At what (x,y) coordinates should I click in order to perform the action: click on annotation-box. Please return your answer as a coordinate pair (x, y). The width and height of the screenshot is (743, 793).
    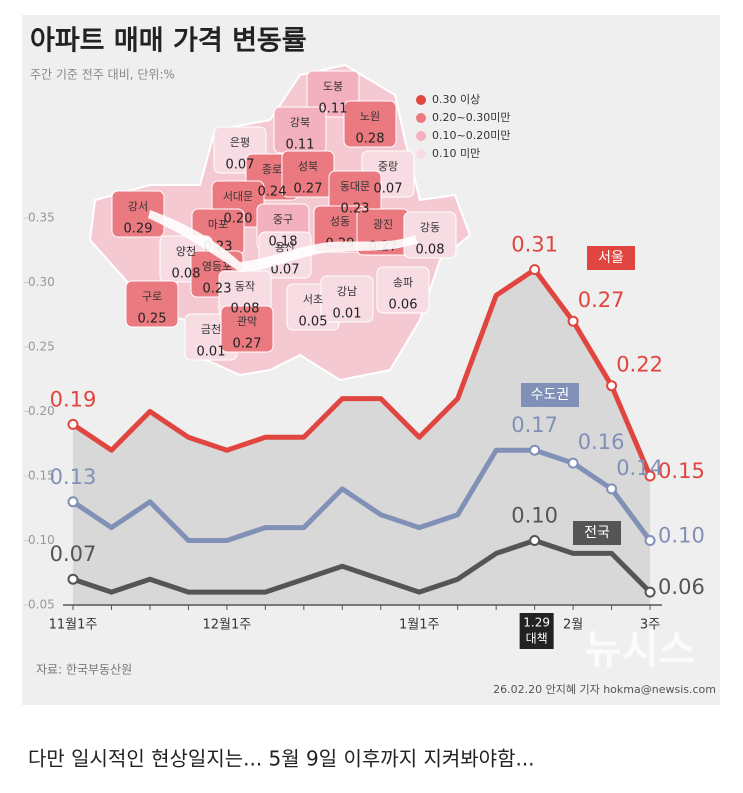
    Looking at the image, I should click on (536, 631).